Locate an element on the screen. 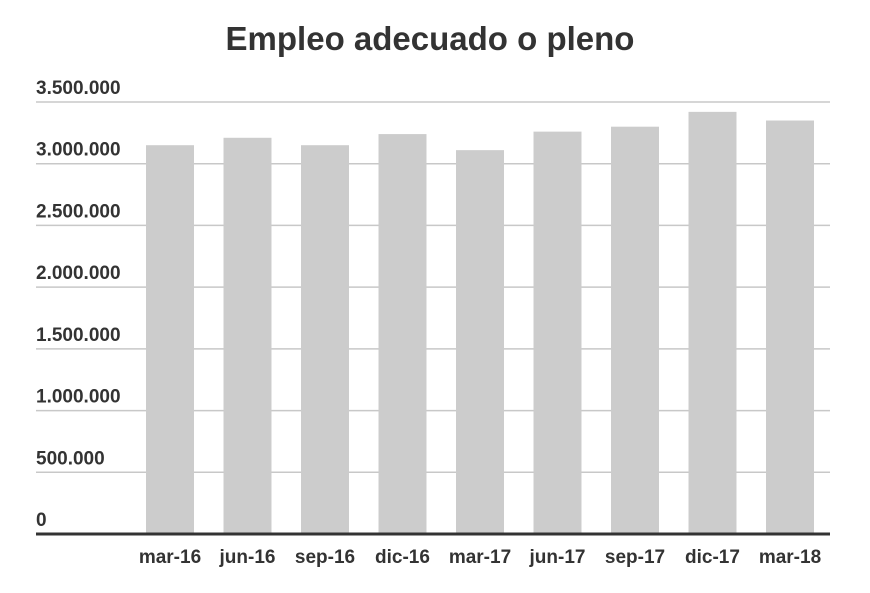  x-tick-label: jun-17 is located at coordinates (557, 557).